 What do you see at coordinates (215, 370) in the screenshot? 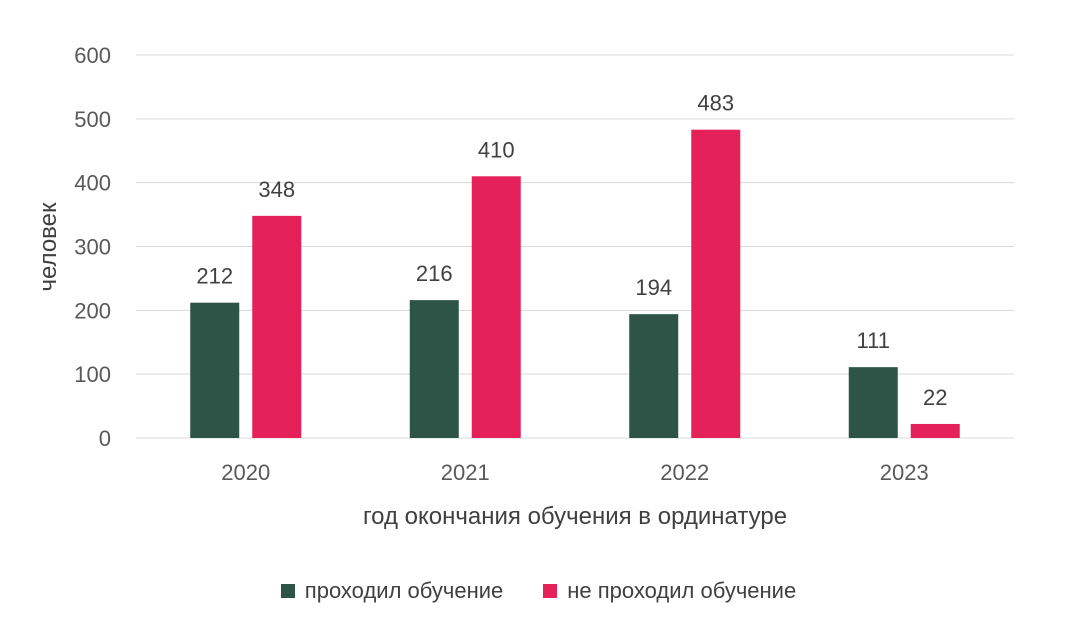
I see `bar-trained-2020` at bounding box center [215, 370].